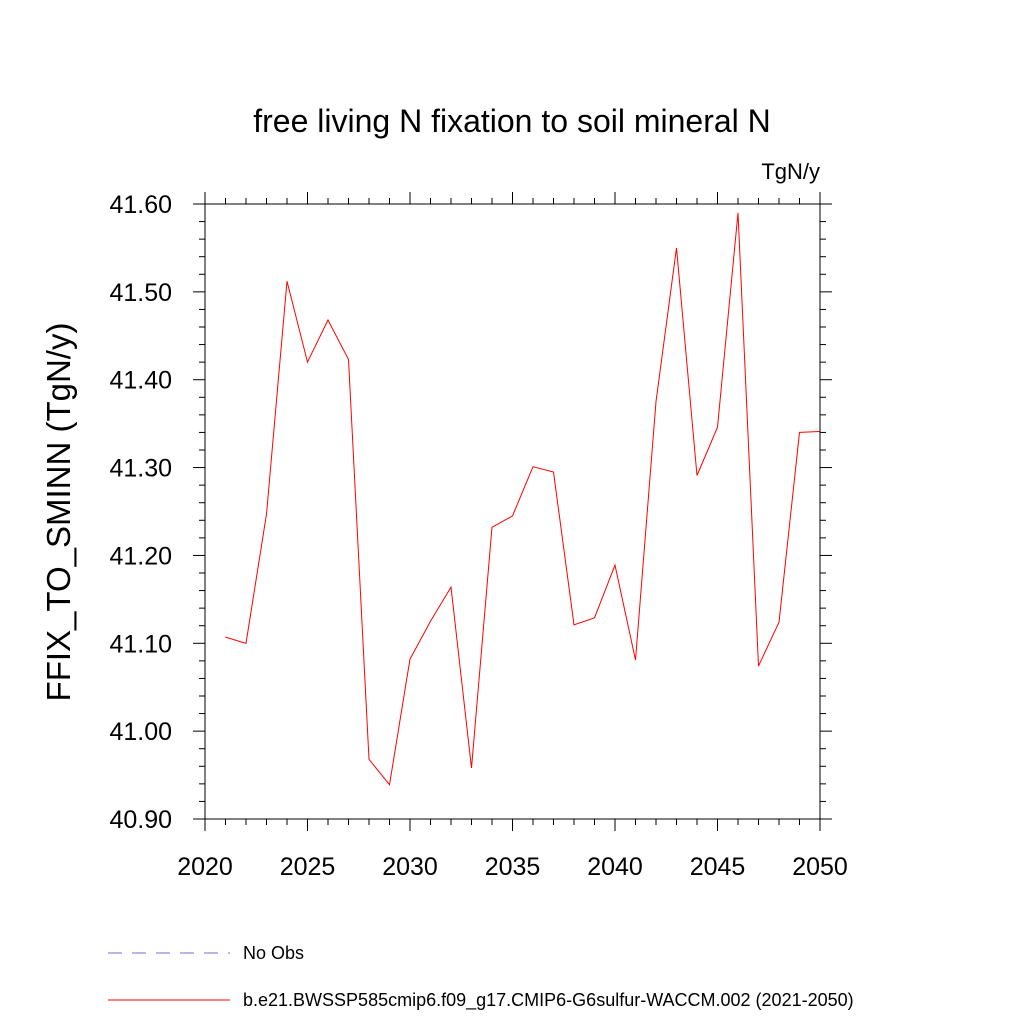 This screenshot has width=1024, height=1024. I want to click on y-tick-label: 41.30, so click(140, 469).